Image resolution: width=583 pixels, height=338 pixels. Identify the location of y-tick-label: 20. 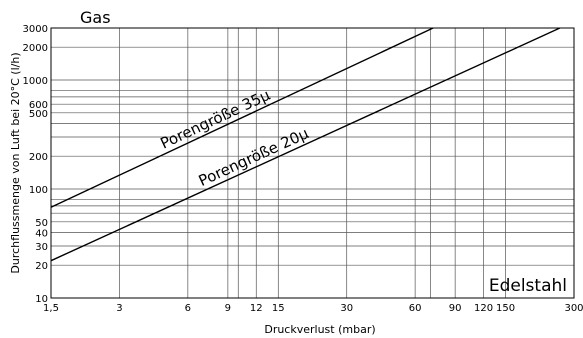
(41, 266).